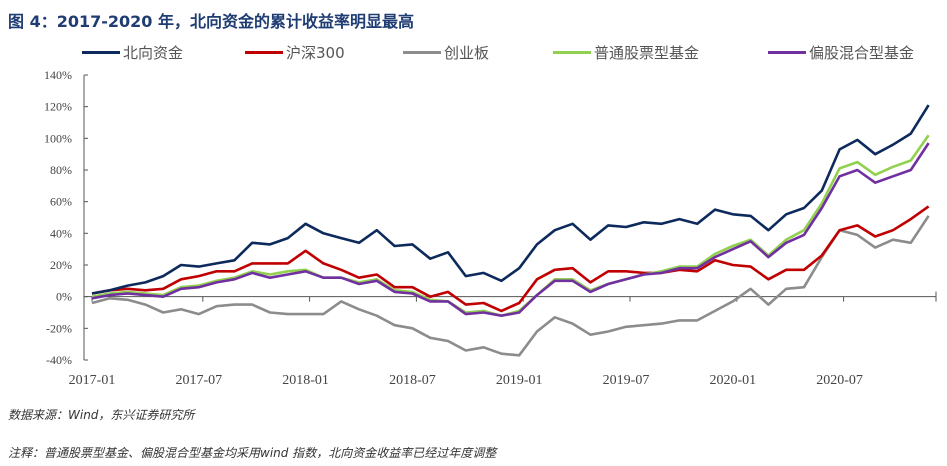 This screenshot has height=466, width=947. What do you see at coordinates (198, 380) in the screenshot?
I see `x-tick-label: 2017-07` at bounding box center [198, 380].